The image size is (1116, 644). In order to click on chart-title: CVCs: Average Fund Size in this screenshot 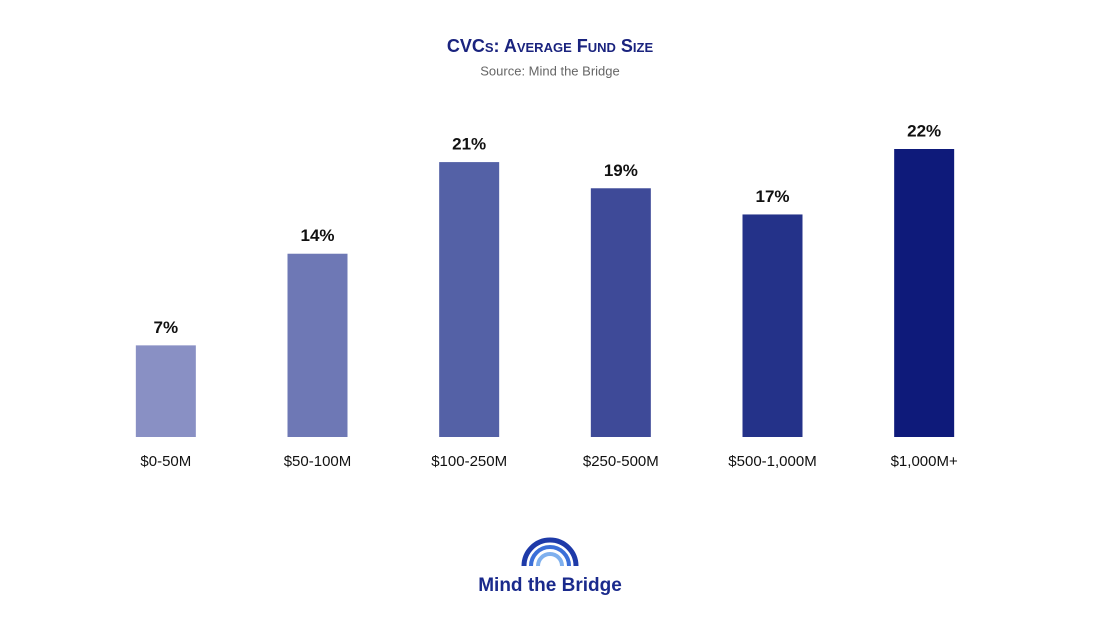, I will do `click(550, 46)`.